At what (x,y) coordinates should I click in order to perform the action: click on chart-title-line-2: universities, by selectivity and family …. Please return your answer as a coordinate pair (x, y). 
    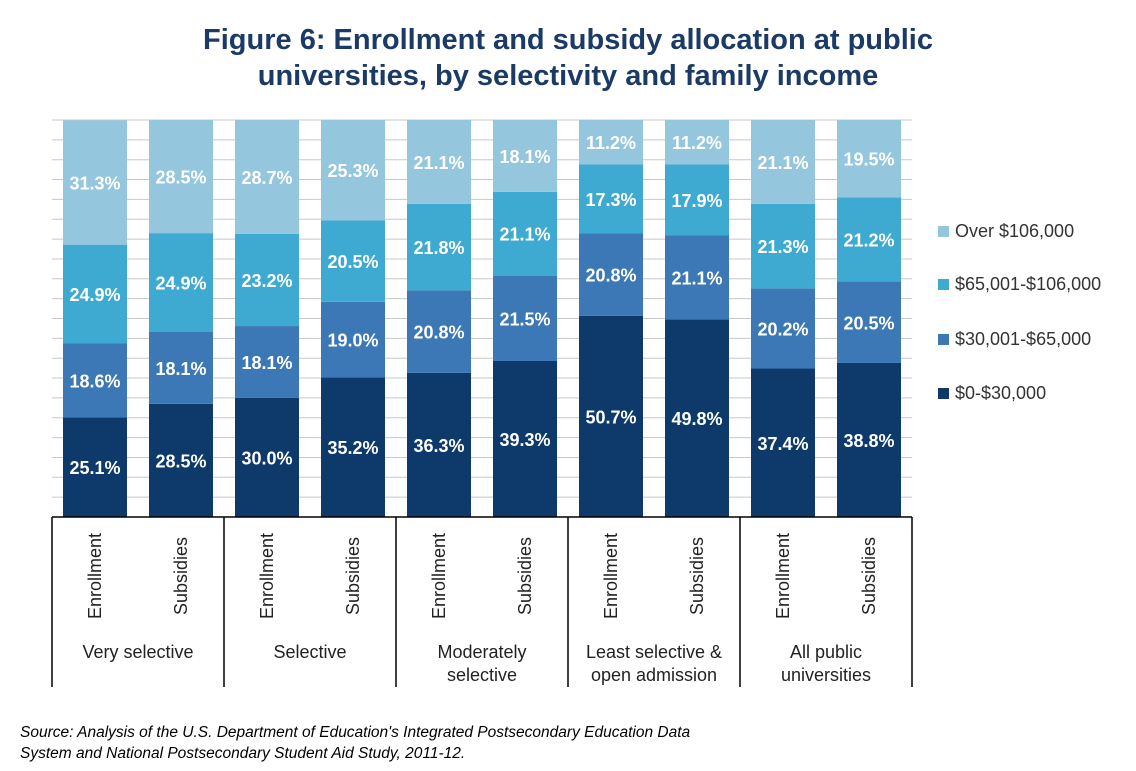
    Looking at the image, I should click on (568, 76).